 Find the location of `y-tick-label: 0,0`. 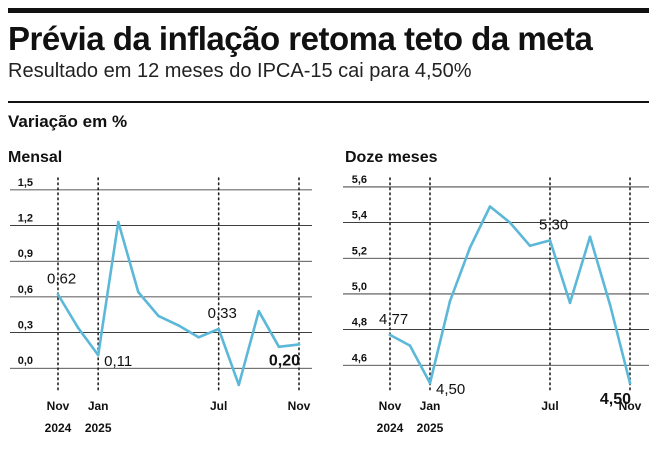

y-tick-label: 0,0 is located at coordinates (25, 361).